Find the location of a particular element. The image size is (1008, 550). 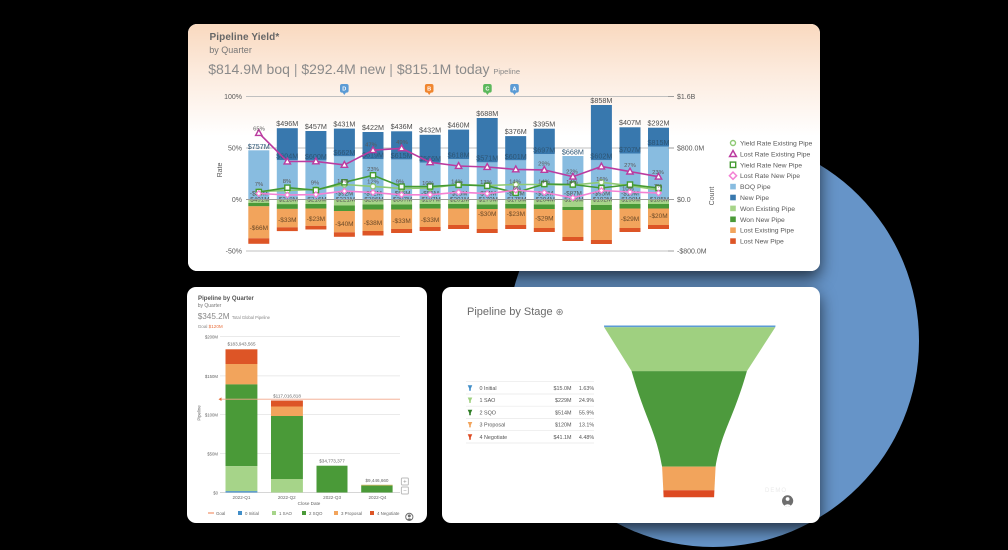

svg-text: 4 Negotiate is located at coordinates (494, 438).